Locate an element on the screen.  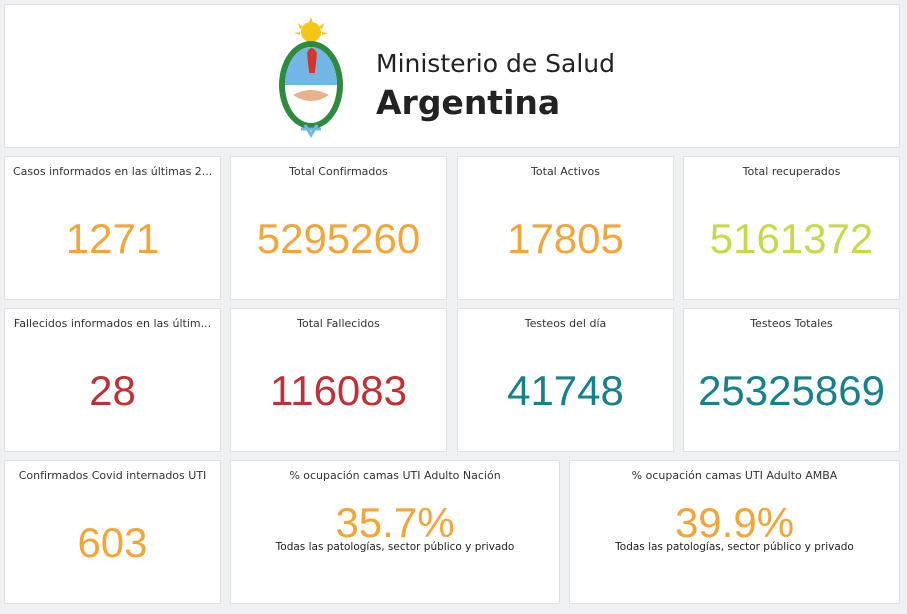
card-title: Total Confirmados is located at coordinates (338, 171).